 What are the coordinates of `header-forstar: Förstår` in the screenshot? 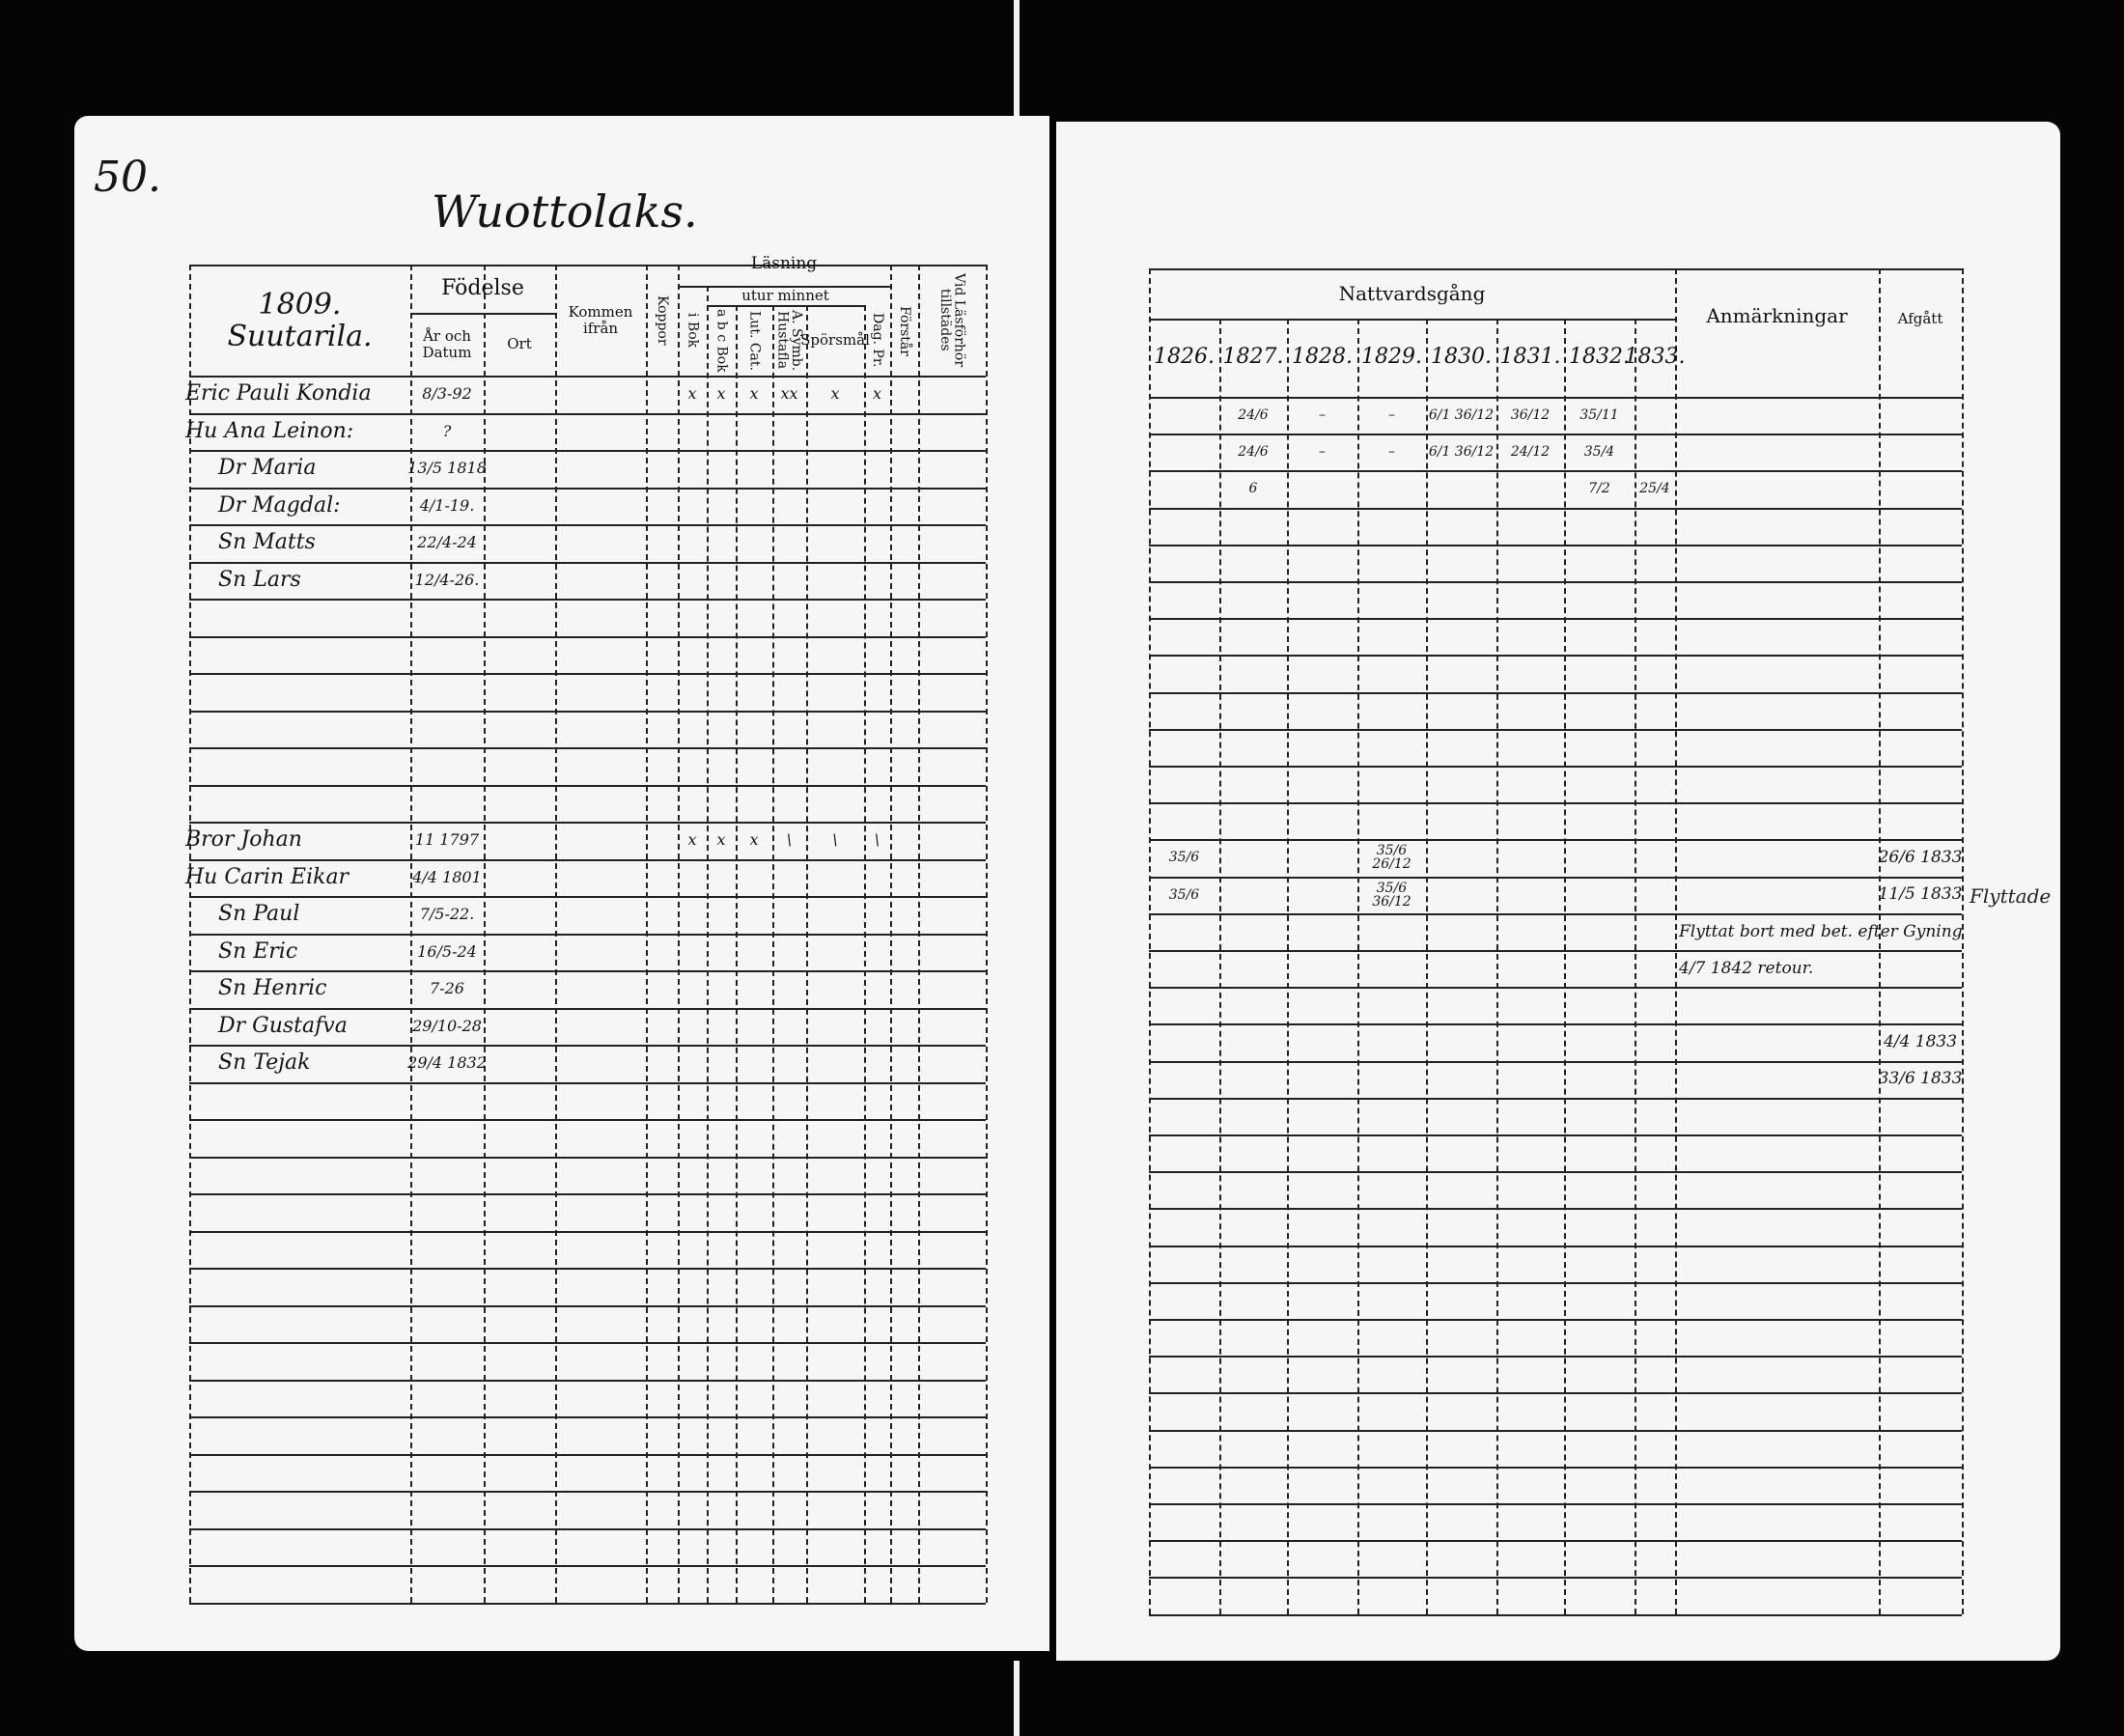 It's located at (904, 331).